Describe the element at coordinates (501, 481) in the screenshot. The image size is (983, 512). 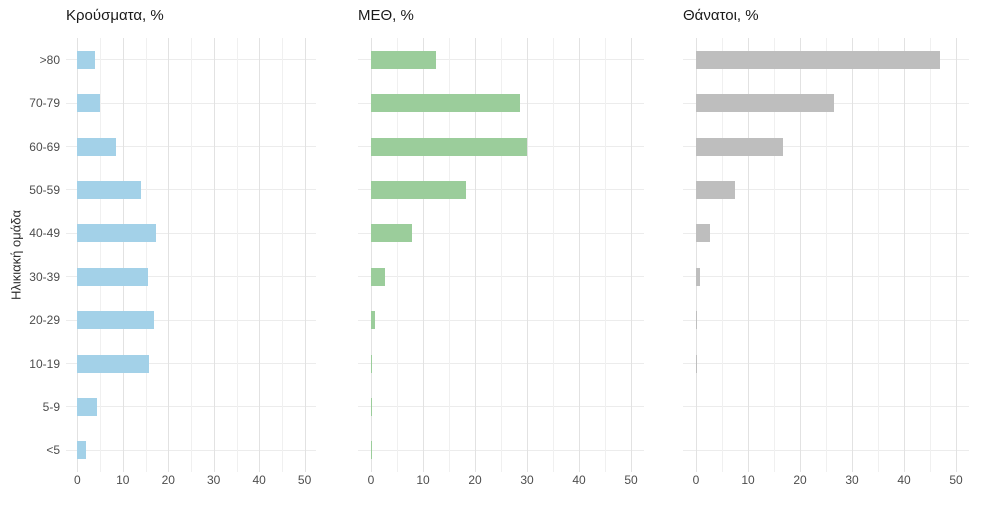
I see `x-axis-icu: 0 10 20 30 40 50` at that location.